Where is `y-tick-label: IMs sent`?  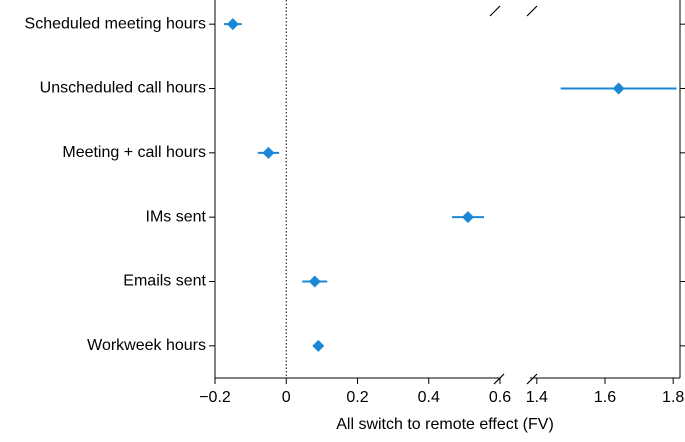
y-tick-label: IMs sent is located at coordinates (176, 216).